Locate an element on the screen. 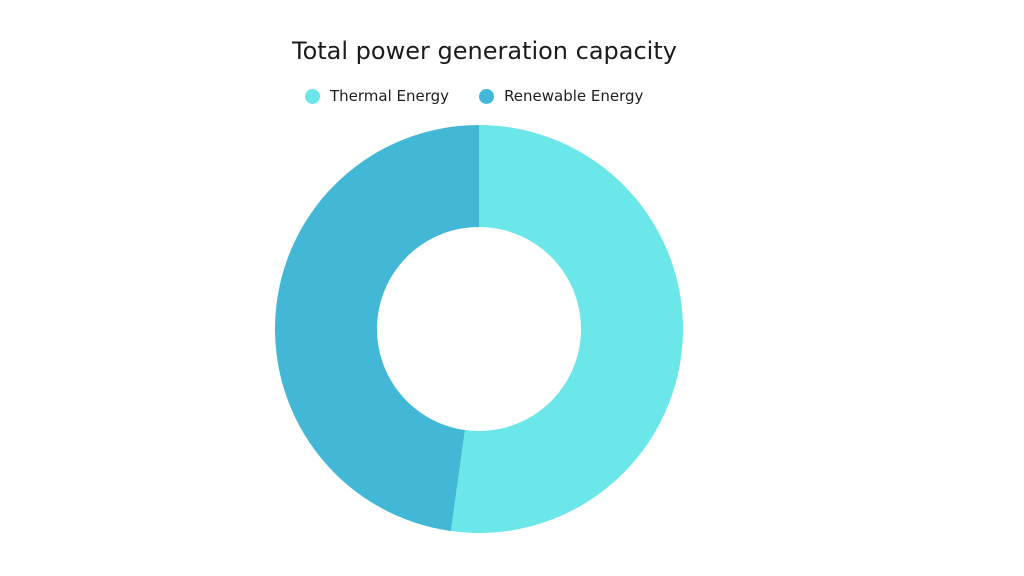  legend-swatch-renewable is located at coordinates (487, 96).